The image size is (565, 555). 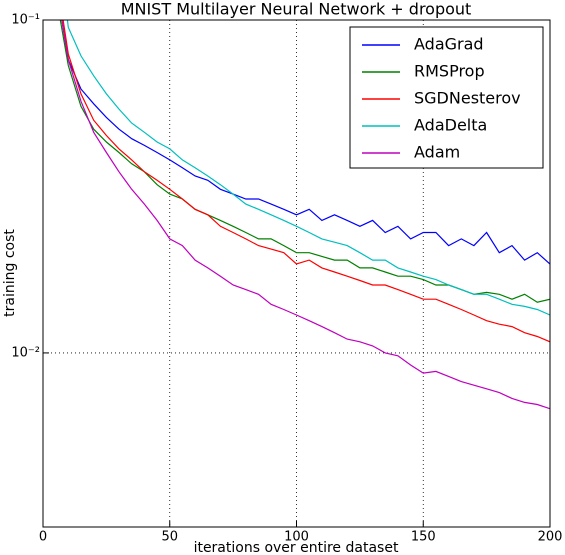 What do you see at coordinates (43, 537) in the screenshot?
I see `x-tick-label: 0` at bounding box center [43, 537].